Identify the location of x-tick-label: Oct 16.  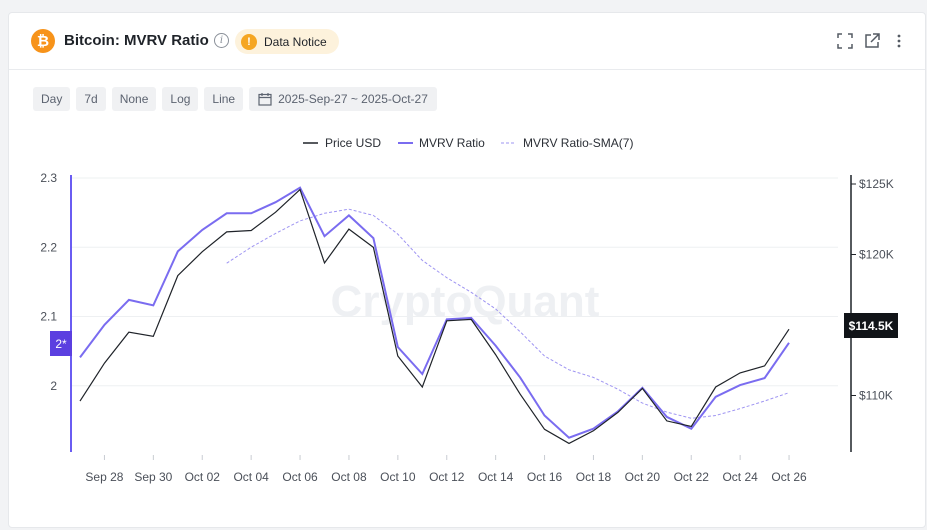
(545, 477).